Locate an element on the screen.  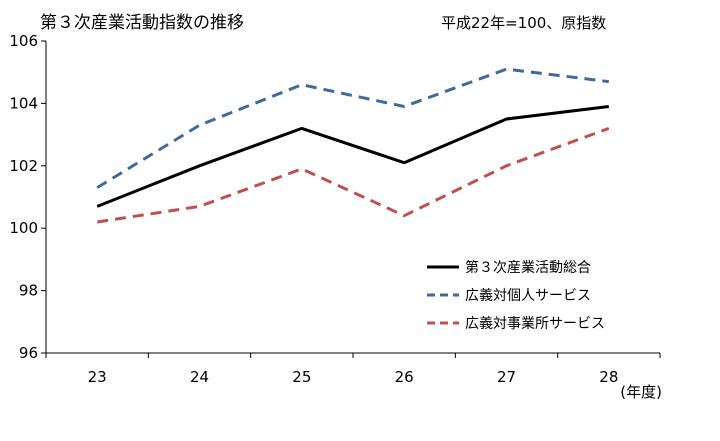
y-tick-label: 102 is located at coordinates (23, 166).